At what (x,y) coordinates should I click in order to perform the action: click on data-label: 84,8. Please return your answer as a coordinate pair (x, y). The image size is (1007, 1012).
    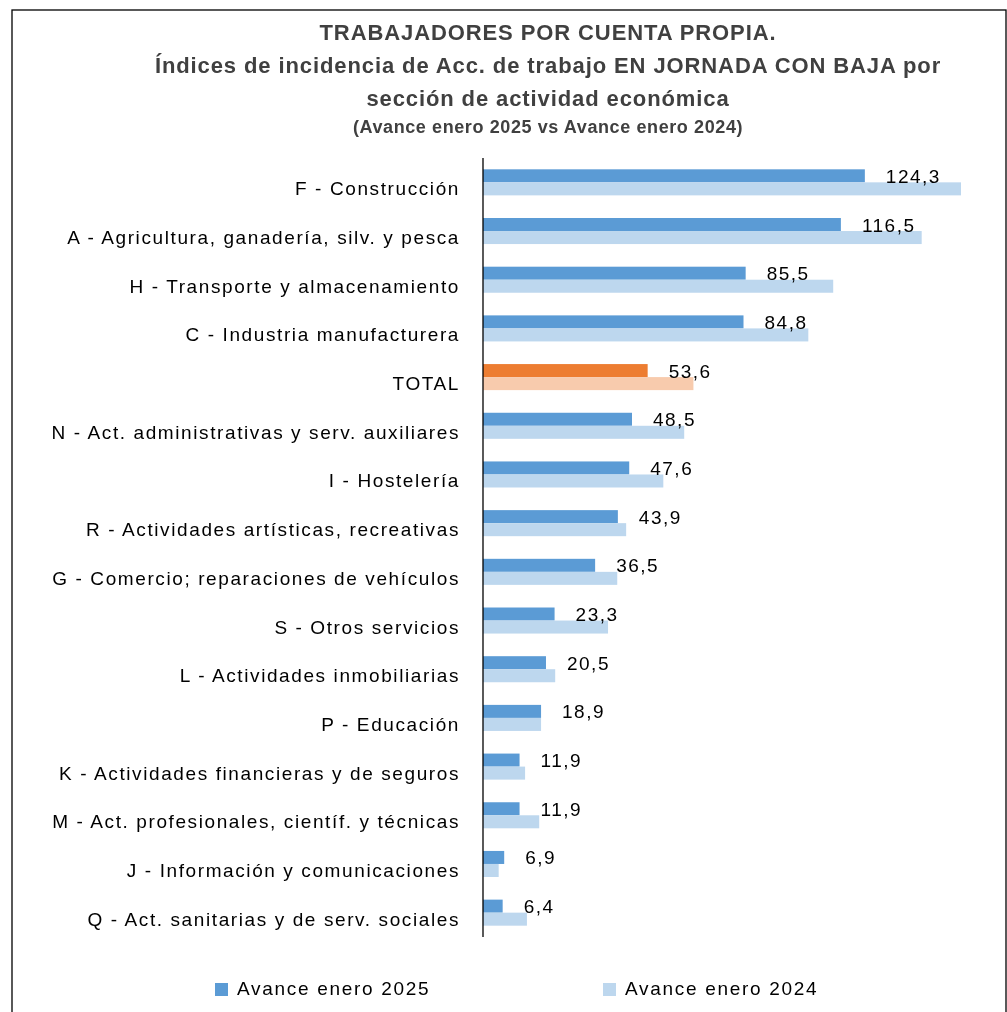
    Looking at the image, I should click on (786, 322).